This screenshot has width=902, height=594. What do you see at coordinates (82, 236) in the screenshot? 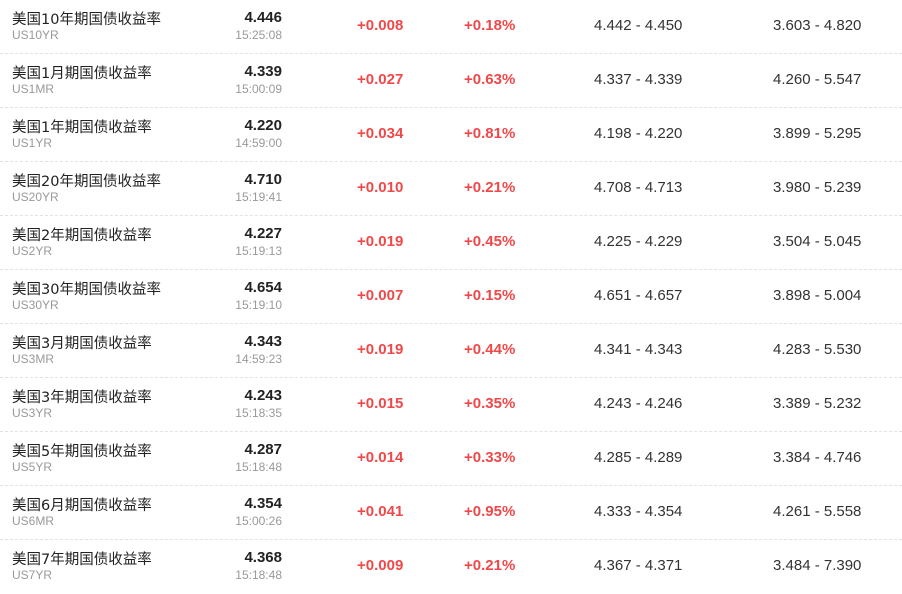
I see `bond-name-link: 美国2年期国债收益率` at bounding box center [82, 236].